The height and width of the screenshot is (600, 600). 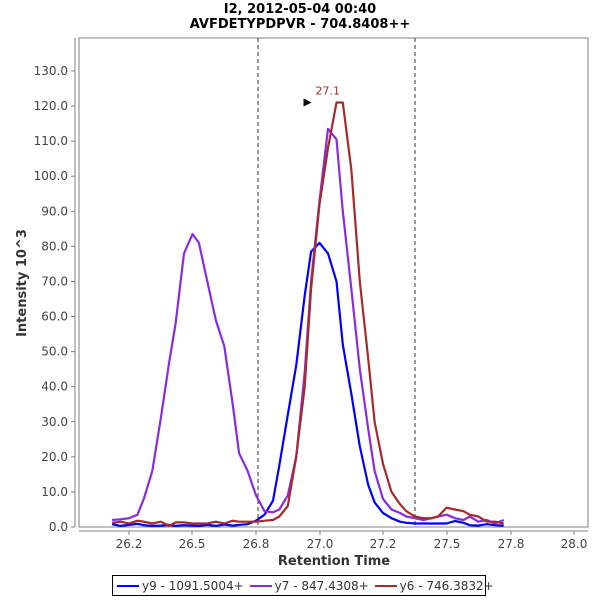 What do you see at coordinates (22, 283) in the screenshot?
I see `y-axis-title: Intensity 10^3` at bounding box center [22, 283].